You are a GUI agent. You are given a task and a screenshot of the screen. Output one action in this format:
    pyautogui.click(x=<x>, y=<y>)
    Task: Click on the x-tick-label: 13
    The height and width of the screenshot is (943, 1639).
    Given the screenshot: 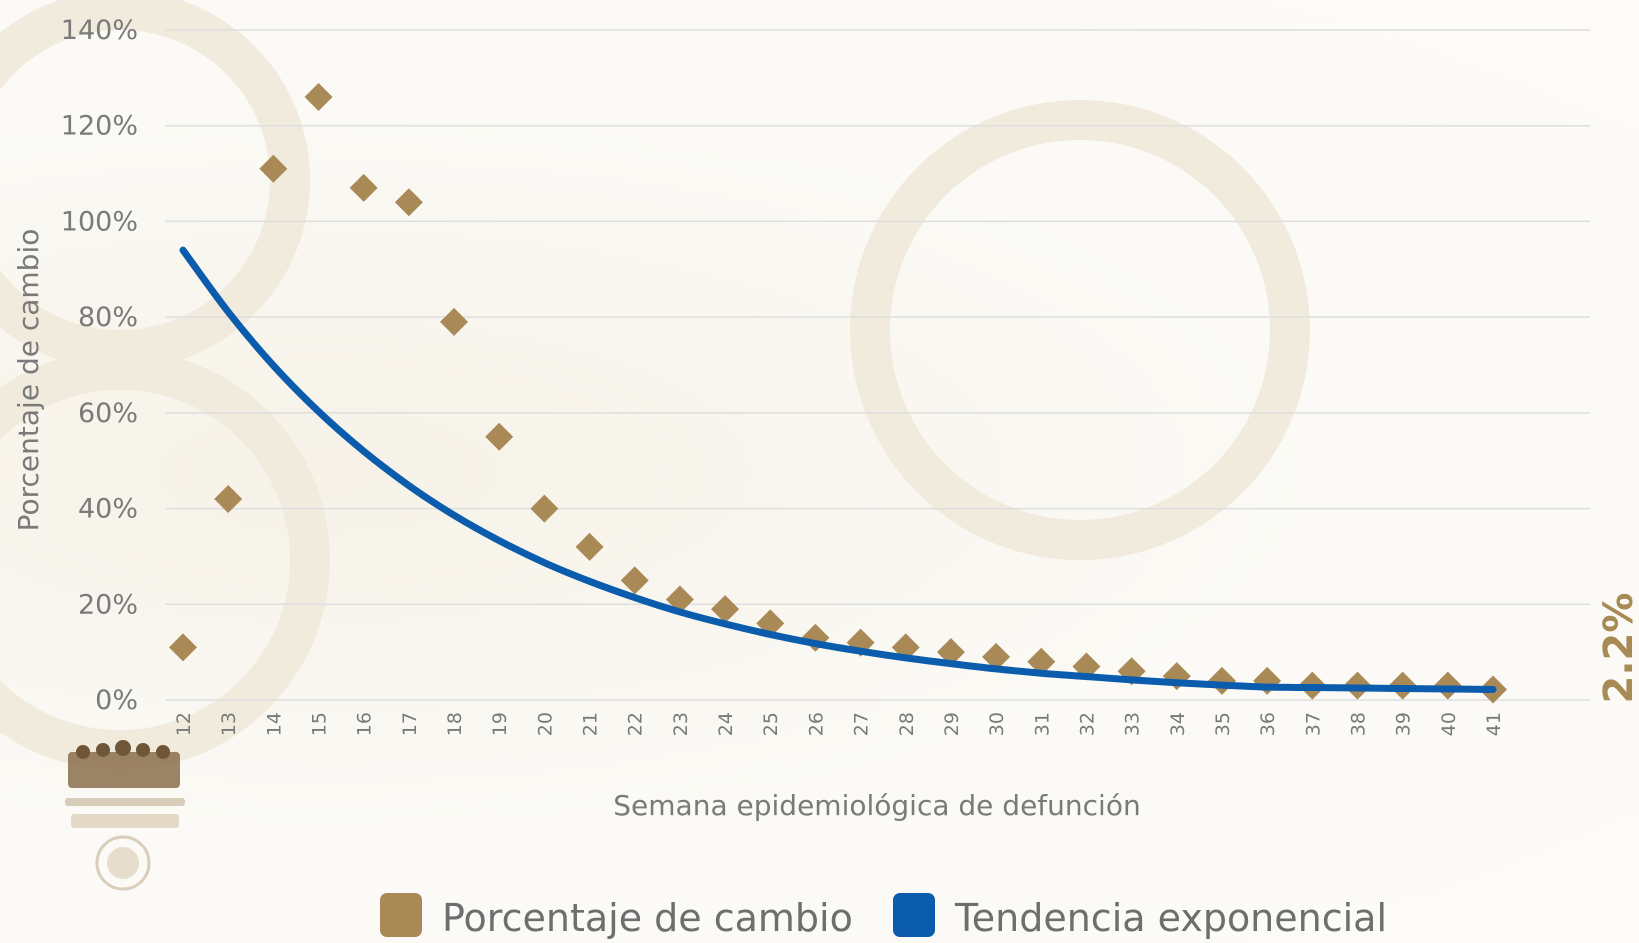 What is the action you would take?
    pyautogui.click(x=229, y=724)
    